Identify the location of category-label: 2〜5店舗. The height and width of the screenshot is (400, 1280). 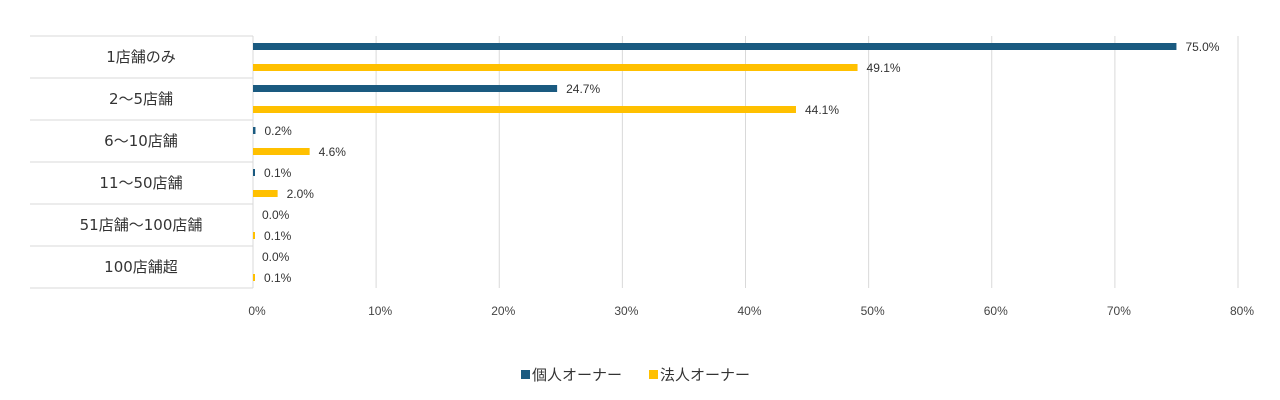
(141, 99).